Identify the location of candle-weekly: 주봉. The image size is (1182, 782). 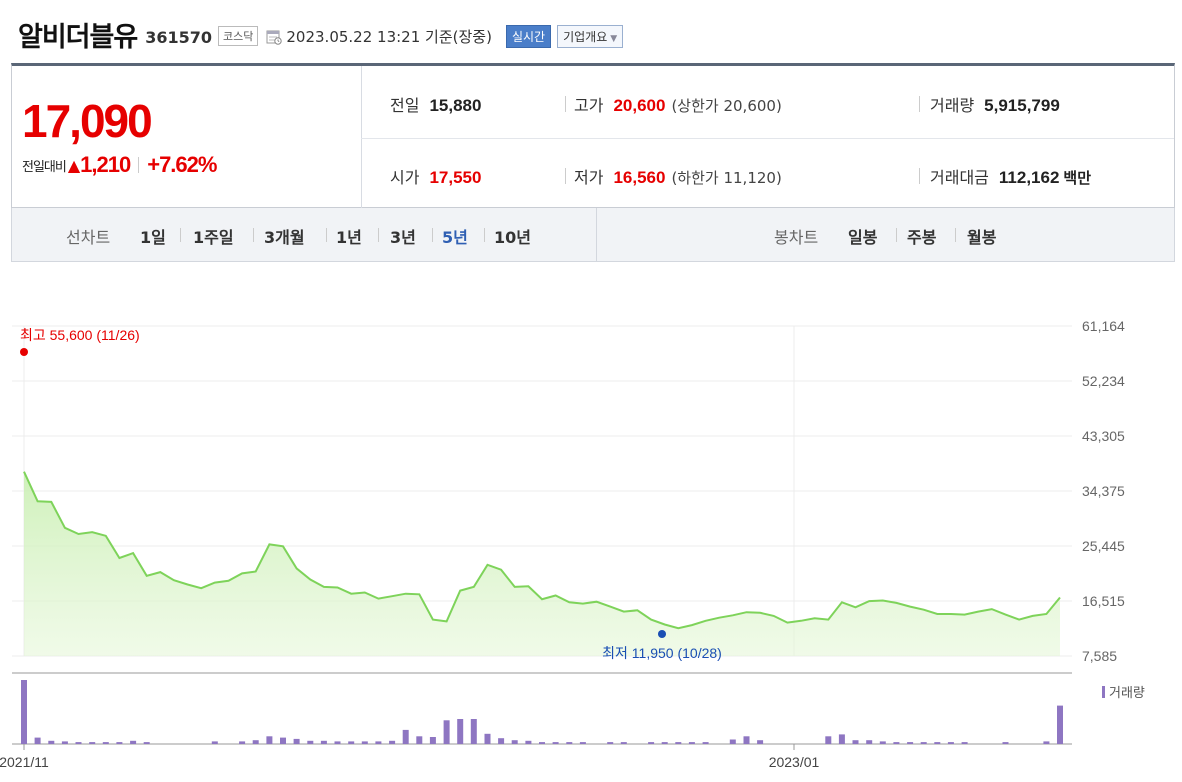
(922, 237).